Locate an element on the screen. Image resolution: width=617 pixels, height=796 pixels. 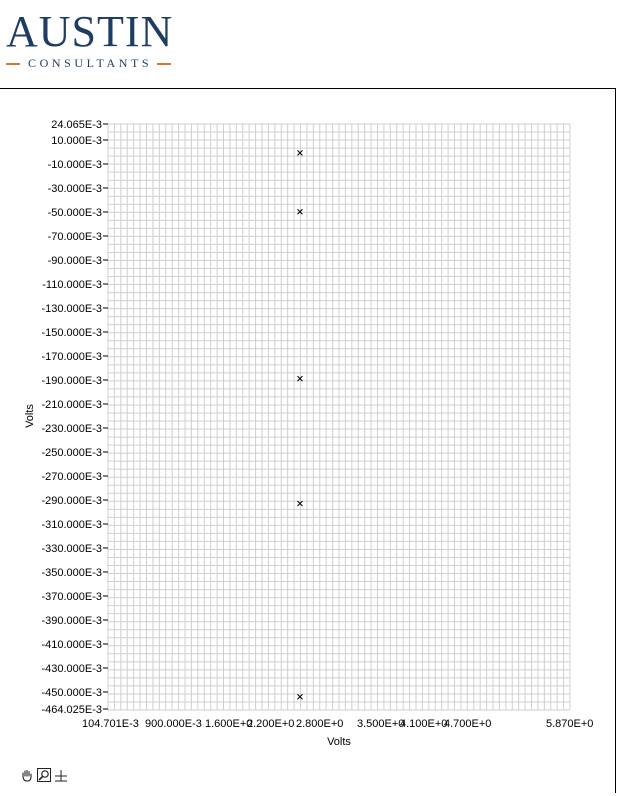
x-axis-title: Volts is located at coordinates (339, 742).